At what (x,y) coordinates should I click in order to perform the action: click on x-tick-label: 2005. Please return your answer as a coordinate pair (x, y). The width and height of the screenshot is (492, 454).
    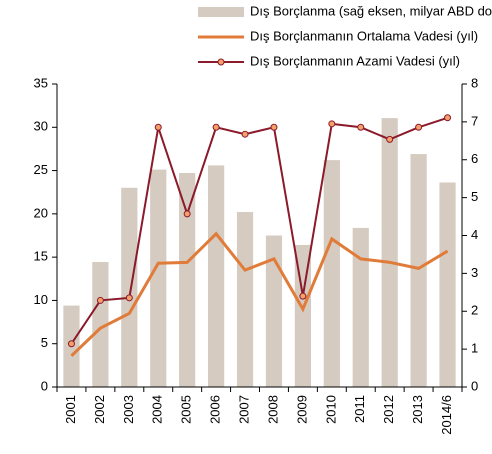
    Looking at the image, I should click on (186, 409).